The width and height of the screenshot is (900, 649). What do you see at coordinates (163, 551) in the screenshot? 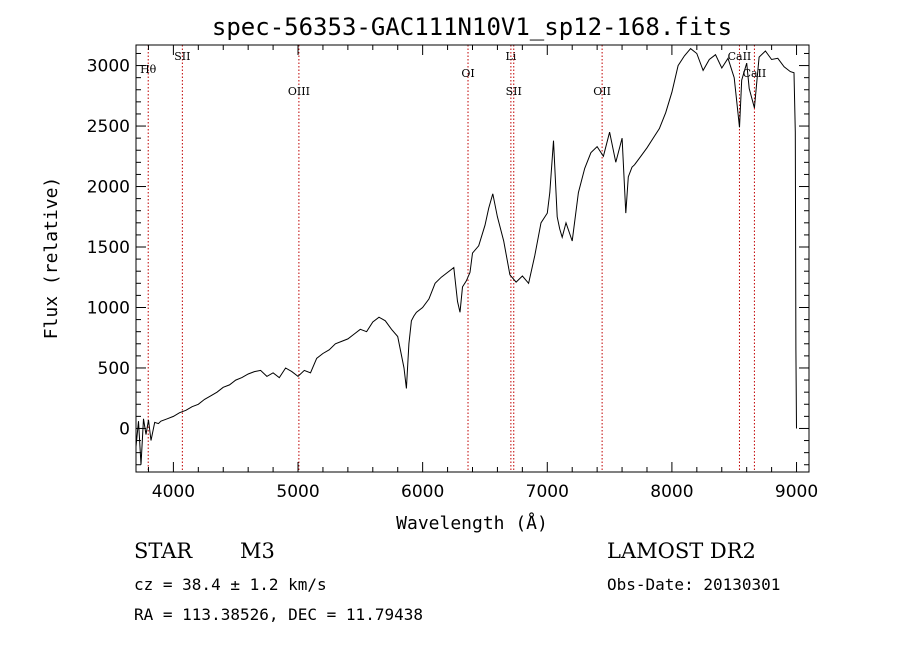
I see `object-class: STAR` at bounding box center [163, 551].